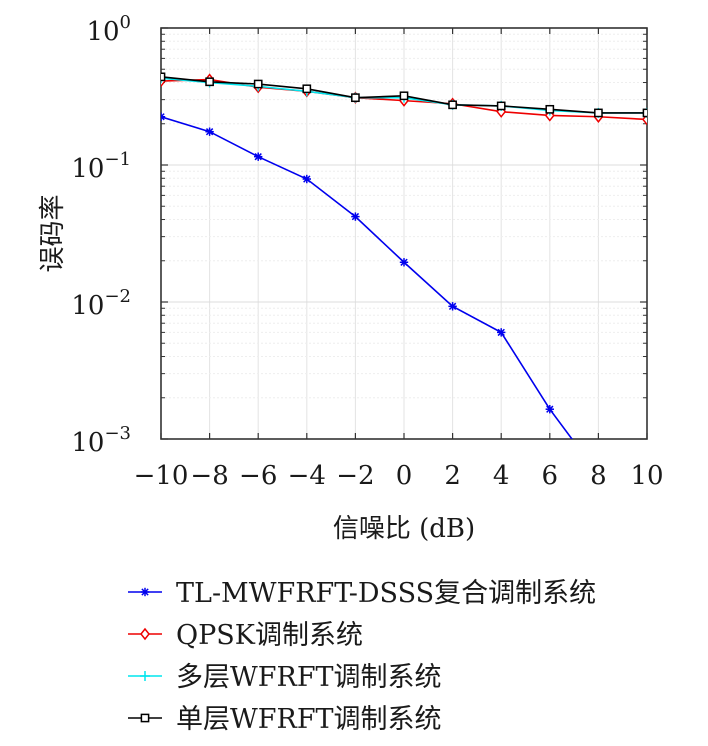 This screenshot has height=746, width=708. Describe the element at coordinates (161, 476) in the screenshot. I see `x-tick-label: −10` at that location.